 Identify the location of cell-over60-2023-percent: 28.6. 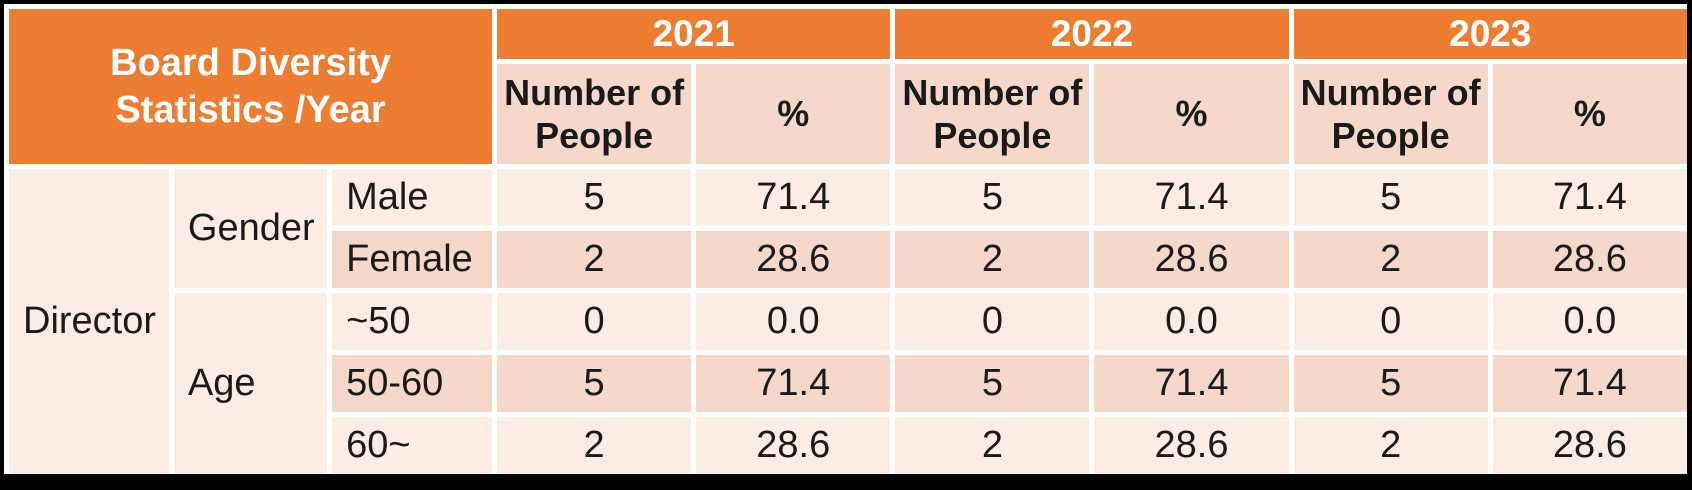
(1587, 443).